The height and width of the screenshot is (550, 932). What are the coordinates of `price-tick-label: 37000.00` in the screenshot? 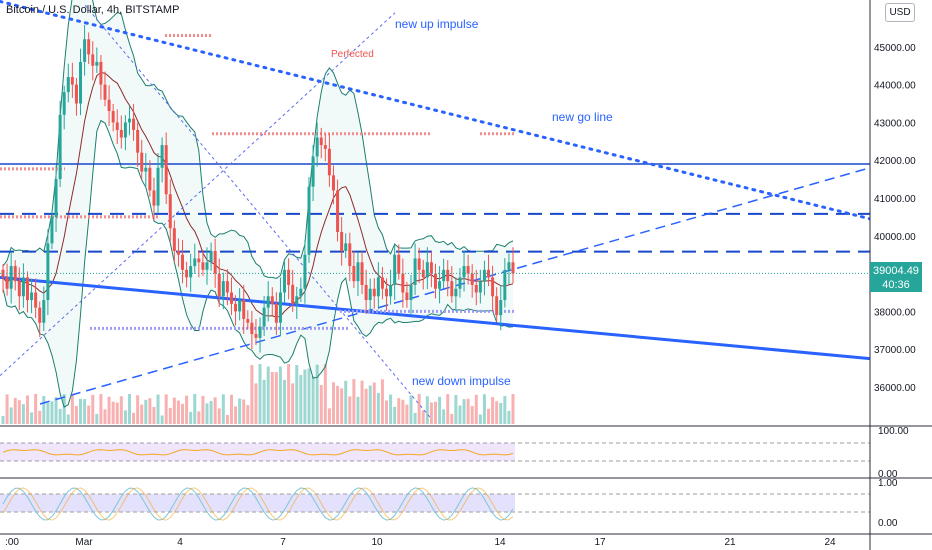 It's located at (895, 350).